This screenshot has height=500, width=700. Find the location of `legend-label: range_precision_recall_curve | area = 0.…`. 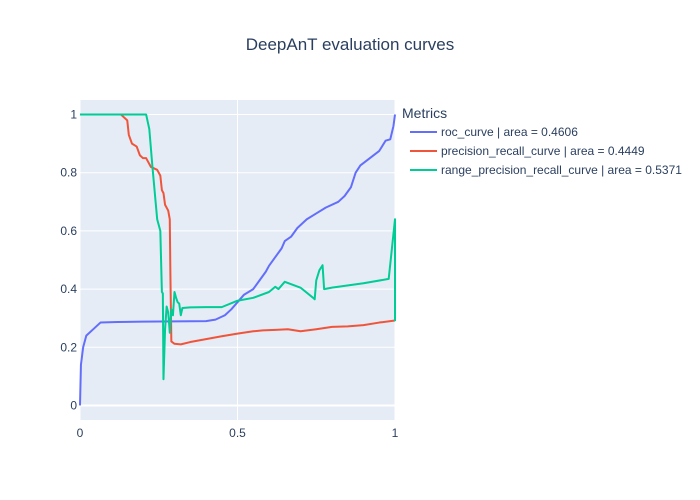

legend-label: range_precision_recall_curve | area = 0.… is located at coordinates (561, 170).